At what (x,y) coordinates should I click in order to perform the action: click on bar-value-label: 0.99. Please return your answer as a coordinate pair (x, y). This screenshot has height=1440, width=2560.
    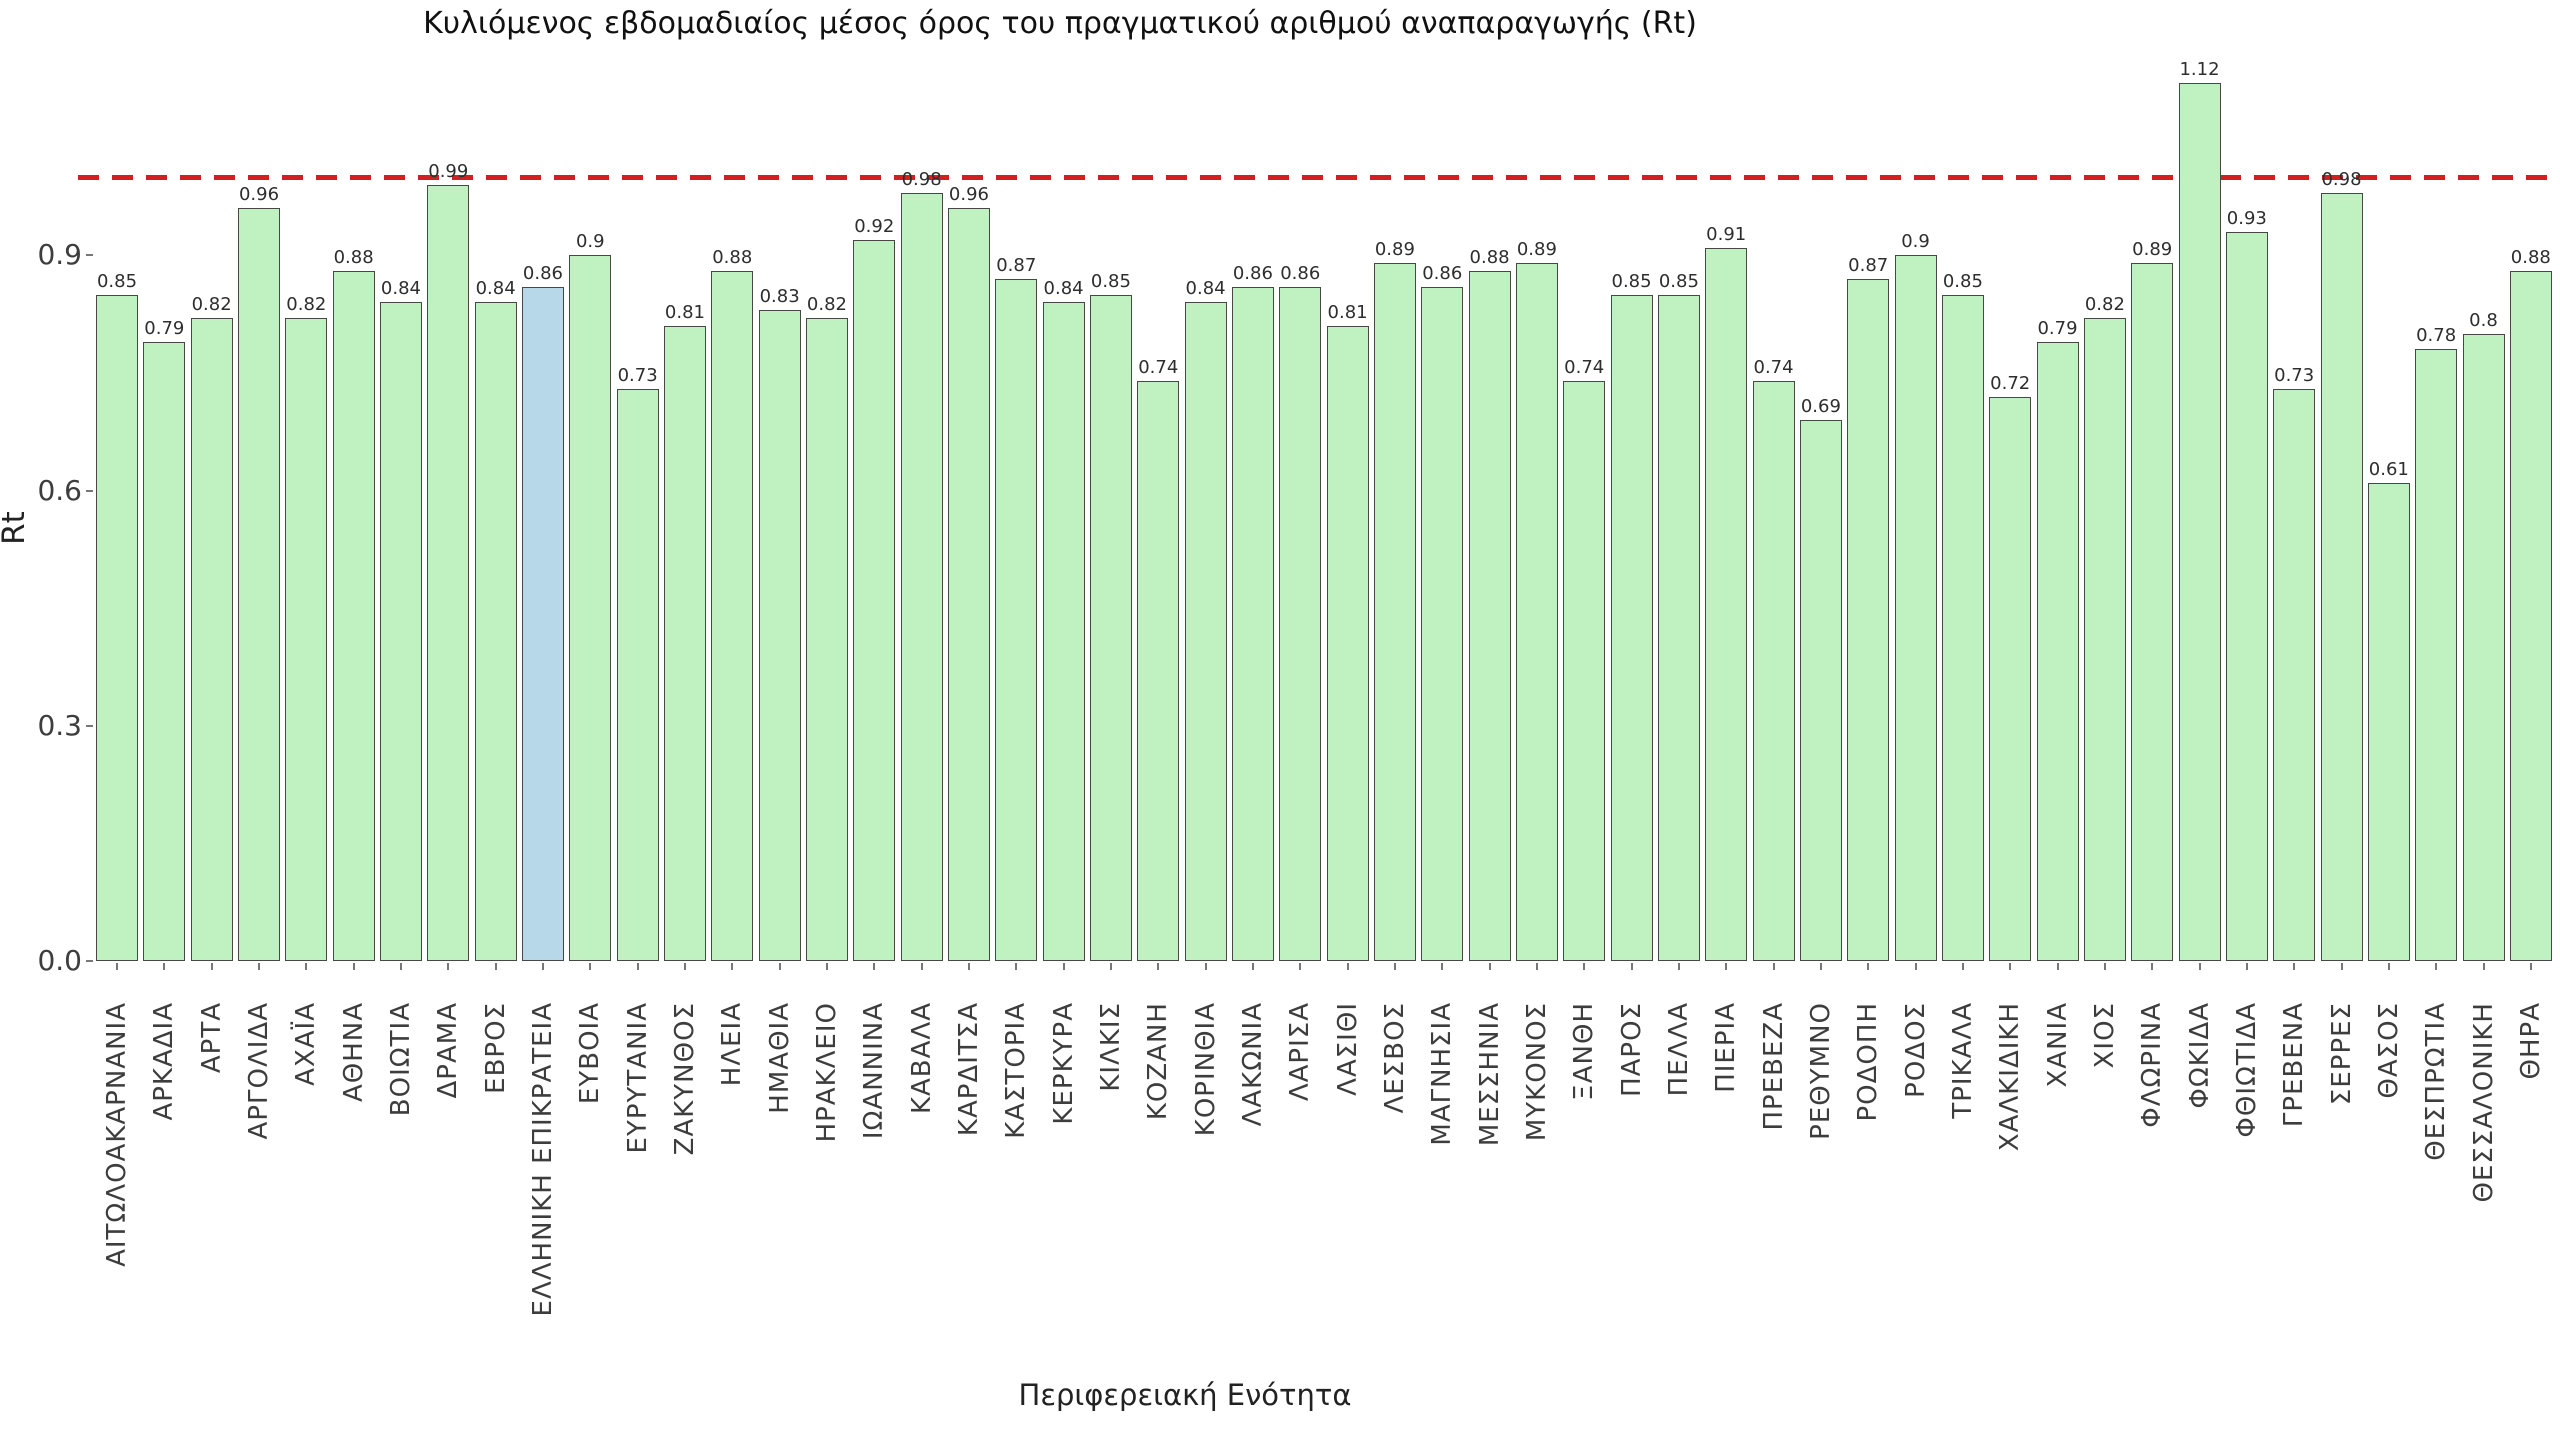
    Looking at the image, I should click on (448, 171).